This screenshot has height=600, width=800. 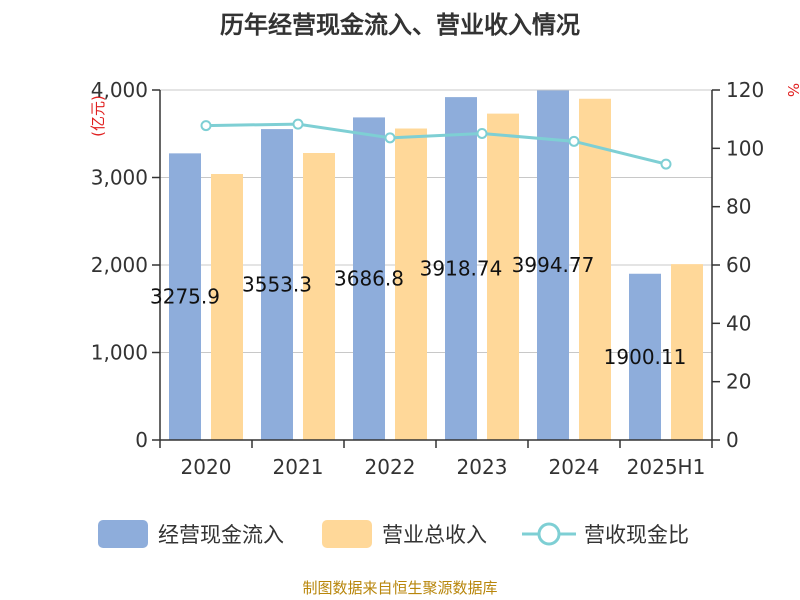 I want to click on ratio-line-layer, so click(x=436, y=144).